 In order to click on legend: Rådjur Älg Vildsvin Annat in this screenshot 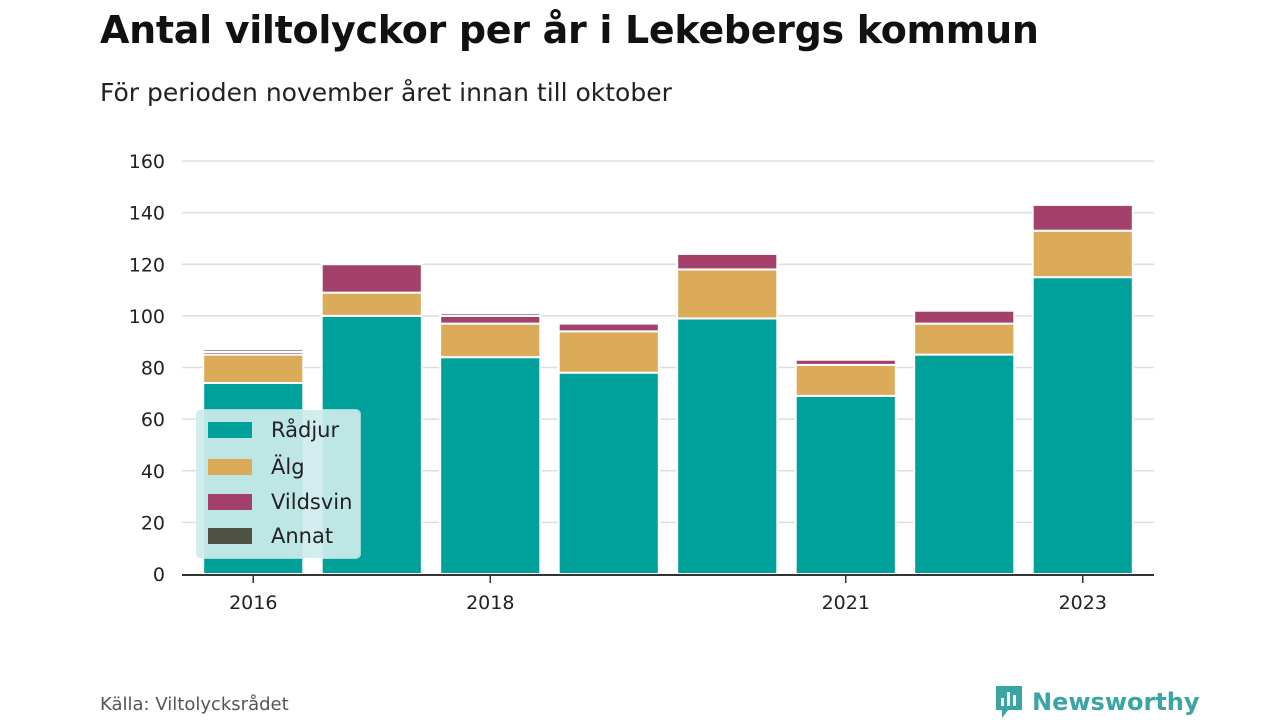, I will do `click(278, 484)`.